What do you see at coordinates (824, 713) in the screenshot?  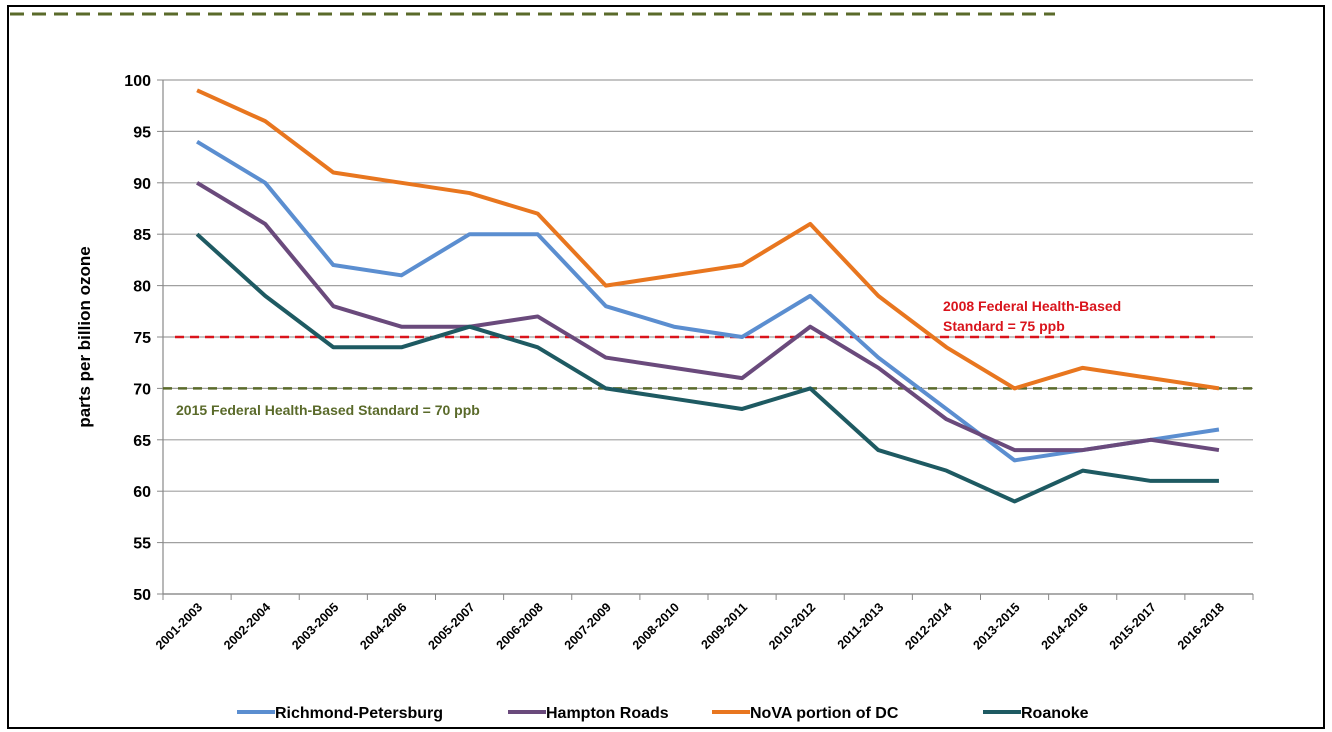 I see `legend-label: NoVA portion of DC` at bounding box center [824, 713].